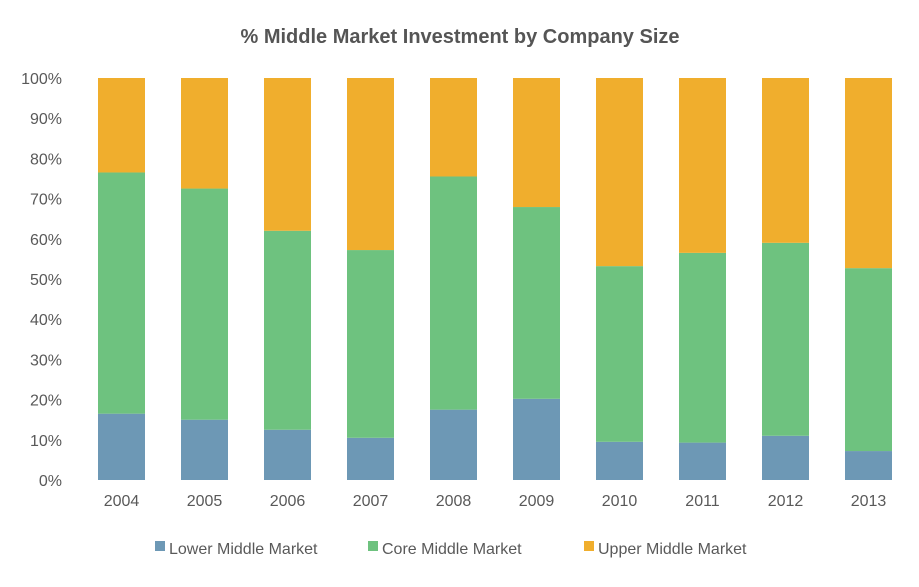  Describe the element at coordinates (786, 501) in the screenshot. I see `x-tick-label: 2012` at that location.